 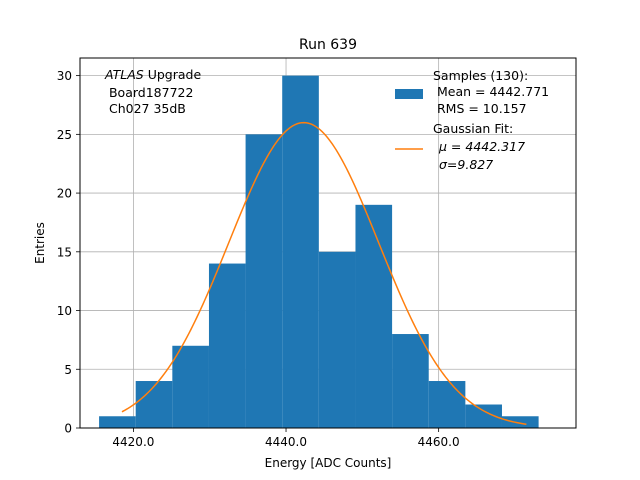 What do you see at coordinates (473, 128) in the screenshot?
I see `legend-fit-title: Gaussian Fit:` at bounding box center [473, 128].